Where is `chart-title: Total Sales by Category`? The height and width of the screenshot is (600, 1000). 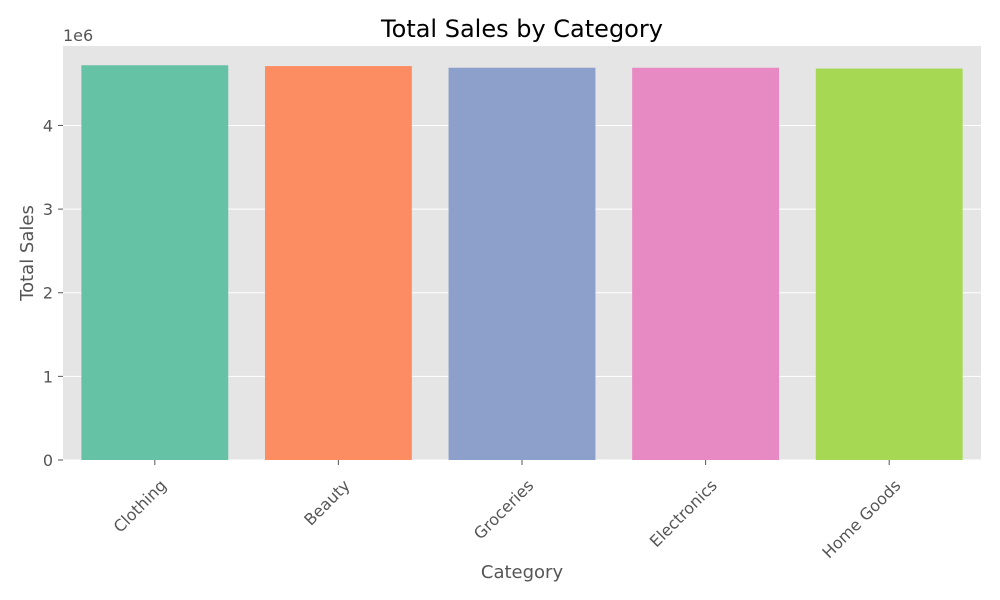 chart-title: Total Sales by Category is located at coordinates (521, 29).